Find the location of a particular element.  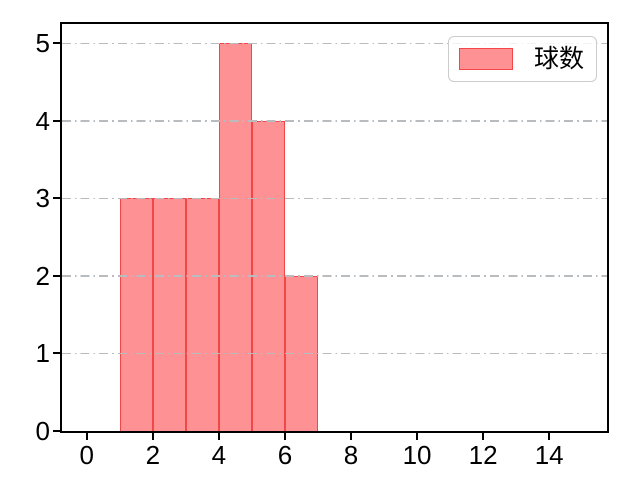

legend-swatch-icon is located at coordinates (486, 59).